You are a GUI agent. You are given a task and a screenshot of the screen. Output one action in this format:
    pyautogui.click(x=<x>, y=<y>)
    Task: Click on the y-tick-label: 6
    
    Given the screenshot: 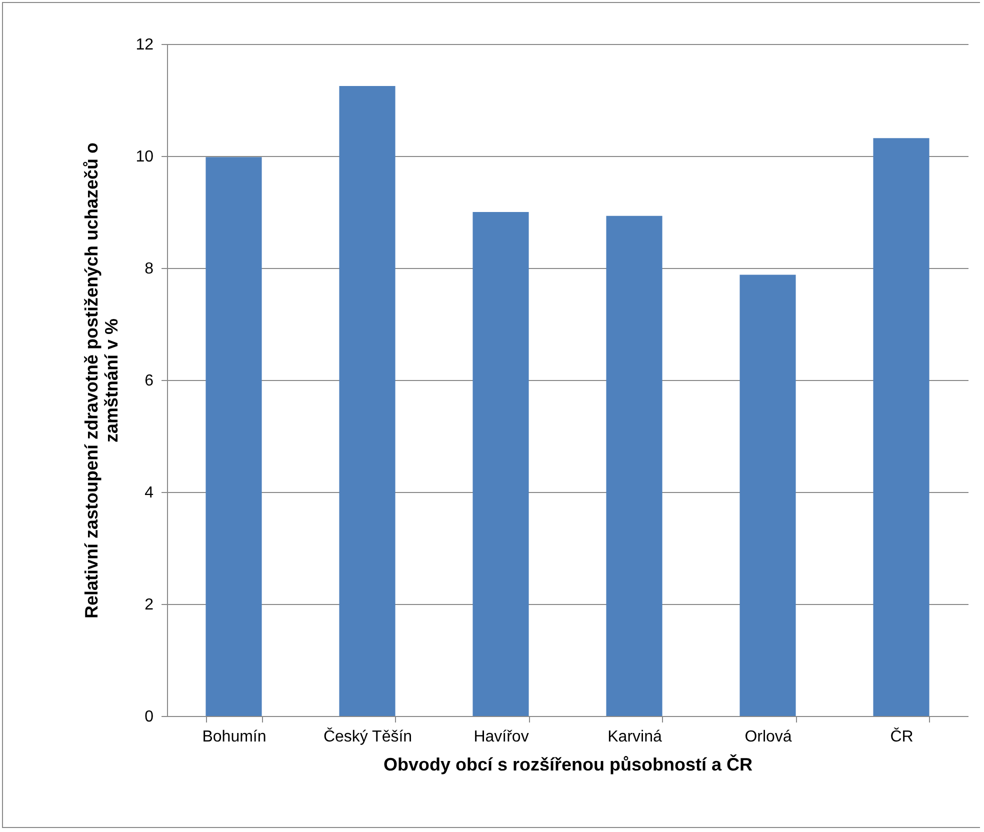 What is the action you would take?
    pyautogui.click(x=149, y=381)
    